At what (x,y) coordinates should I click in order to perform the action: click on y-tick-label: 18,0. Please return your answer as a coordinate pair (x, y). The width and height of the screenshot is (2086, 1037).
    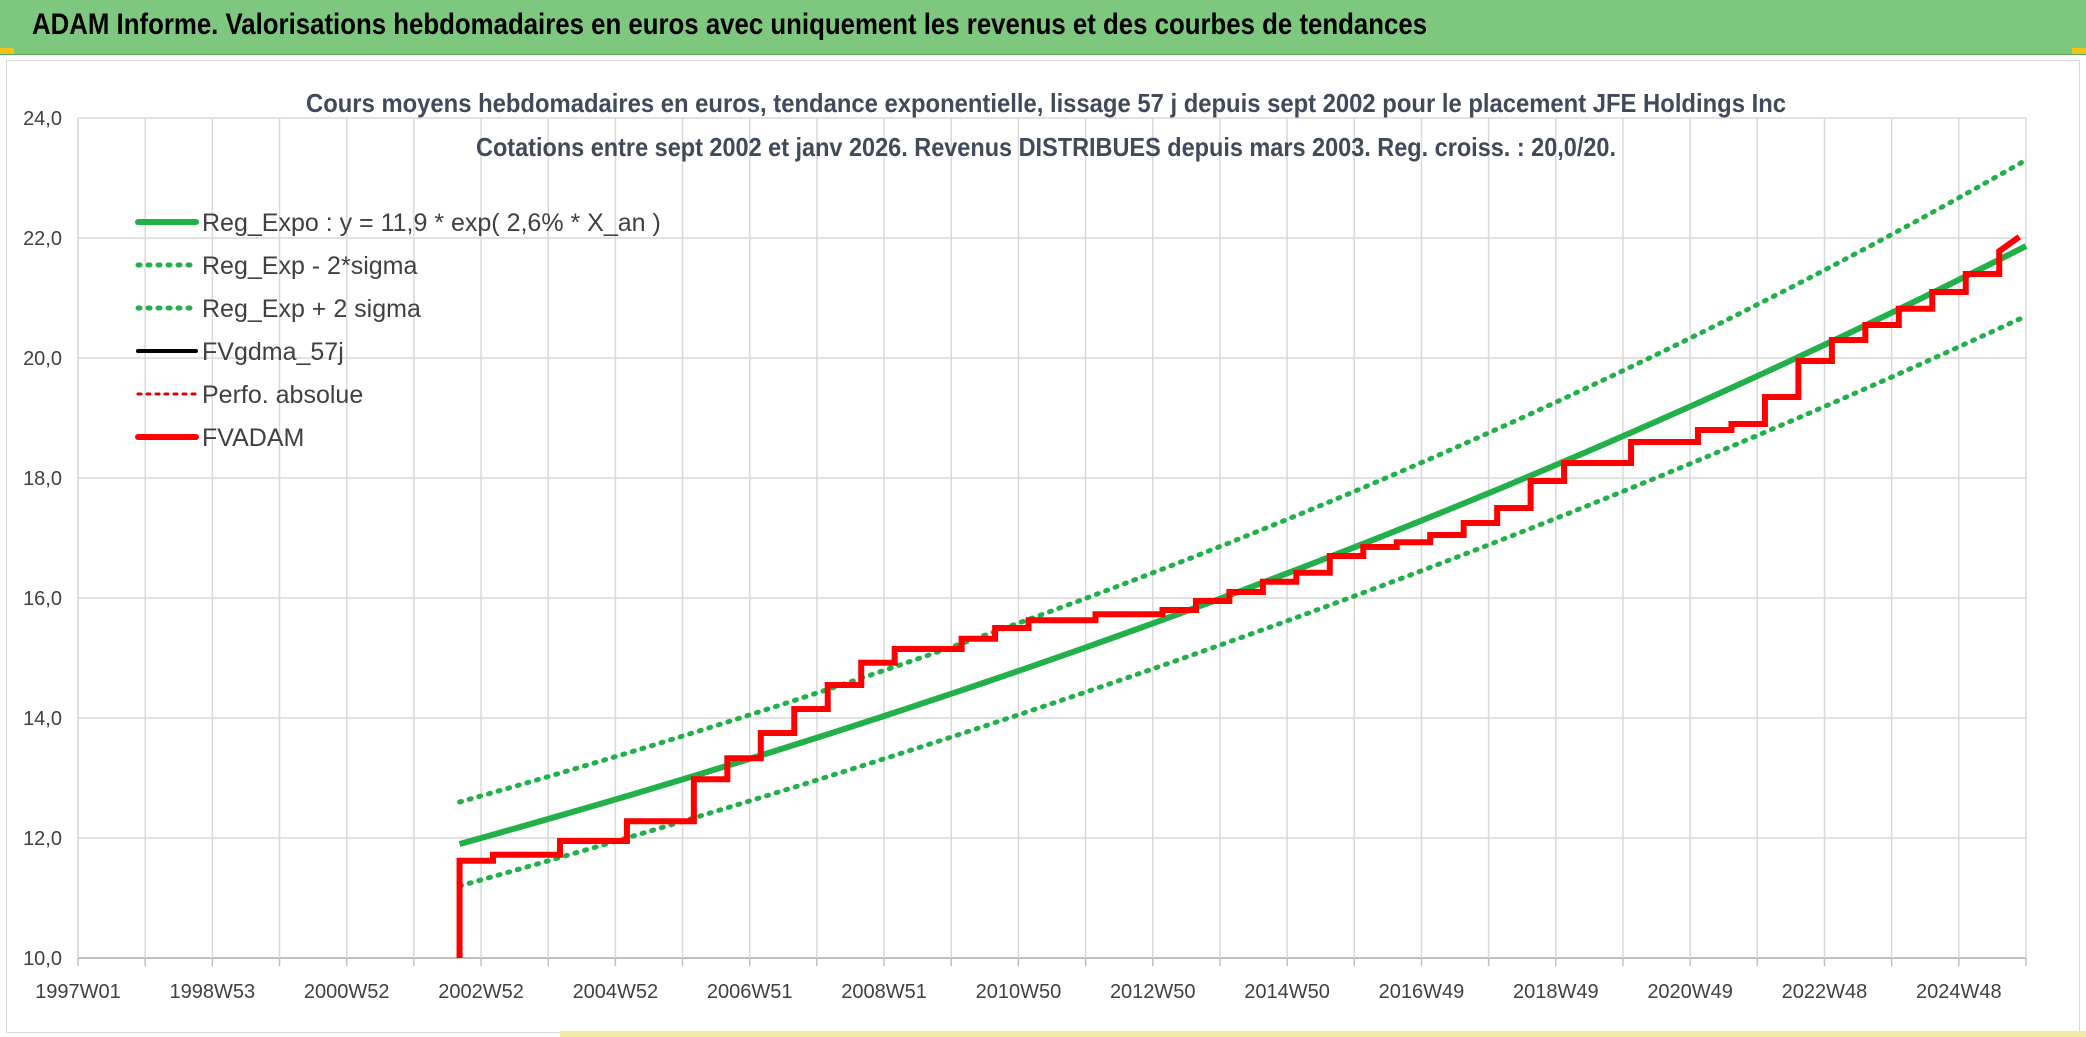
    Looking at the image, I should click on (42, 479).